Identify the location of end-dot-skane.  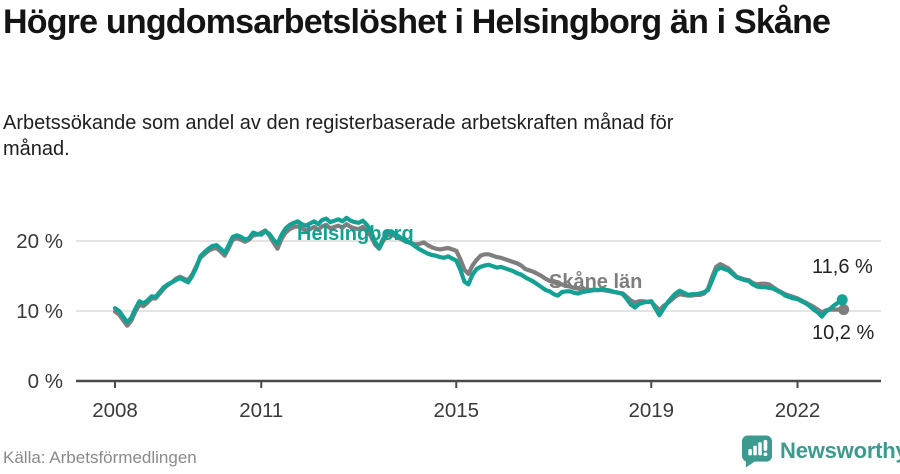
(844, 310).